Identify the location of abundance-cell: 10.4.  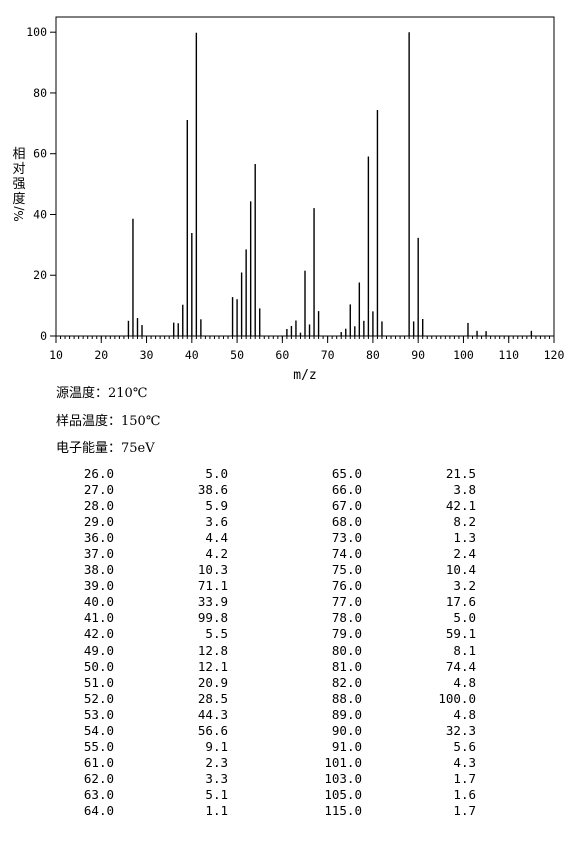
(460, 570).